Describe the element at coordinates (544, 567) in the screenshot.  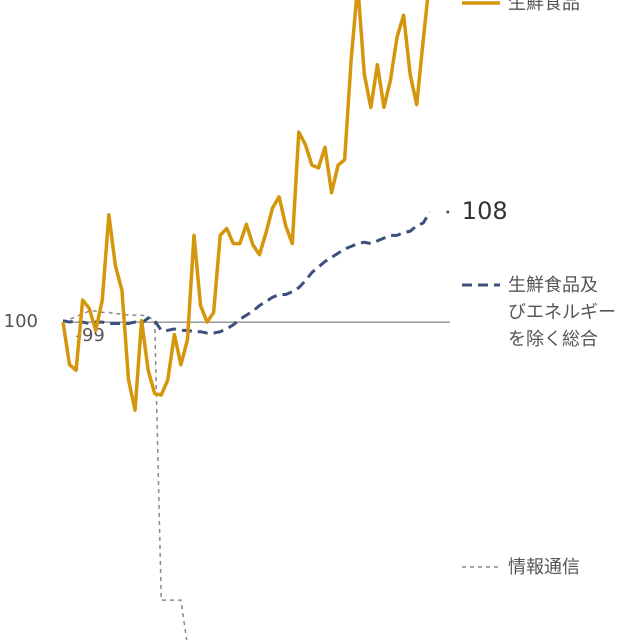
I see `legend-label: 情報通信` at that location.